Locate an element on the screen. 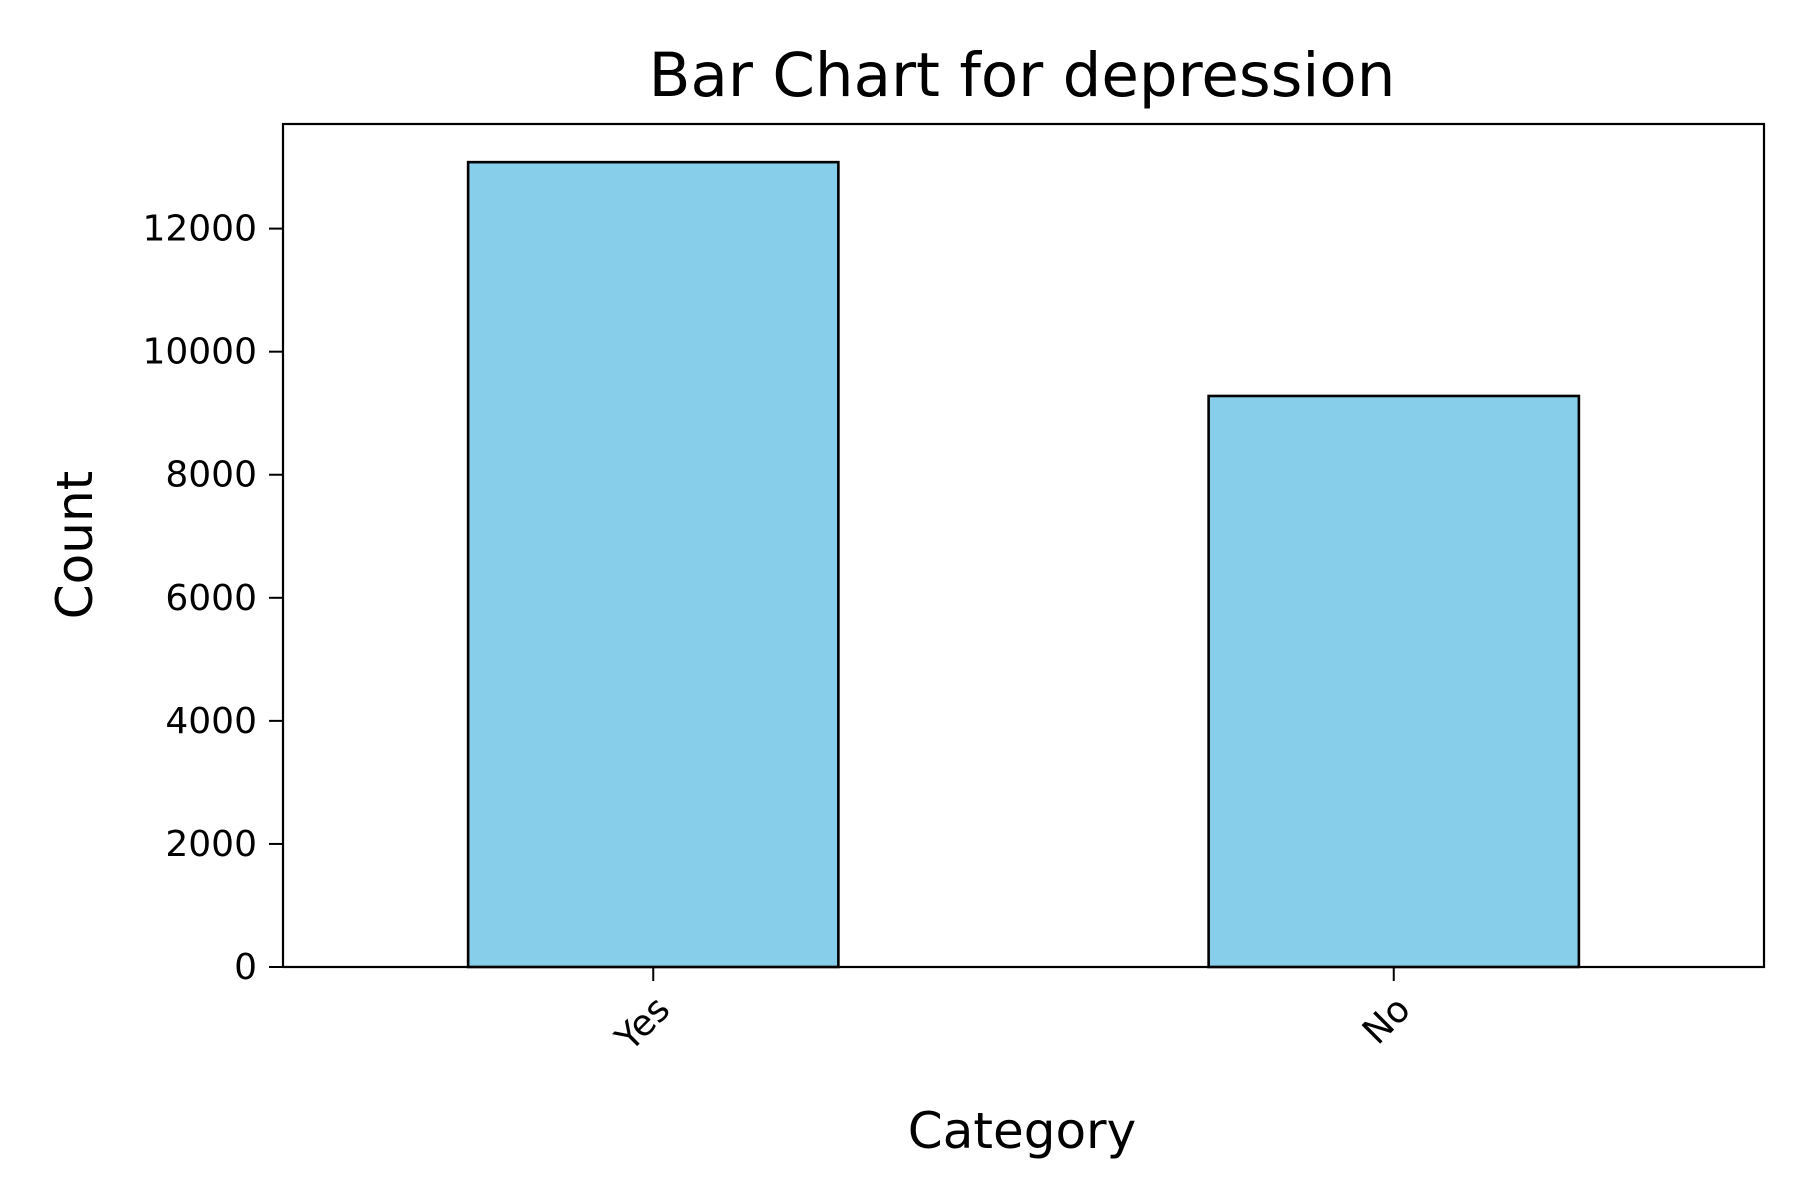 Image resolution: width=1800 pixels, height=1200 pixels. y-axis-label: Count is located at coordinates (75, 545).